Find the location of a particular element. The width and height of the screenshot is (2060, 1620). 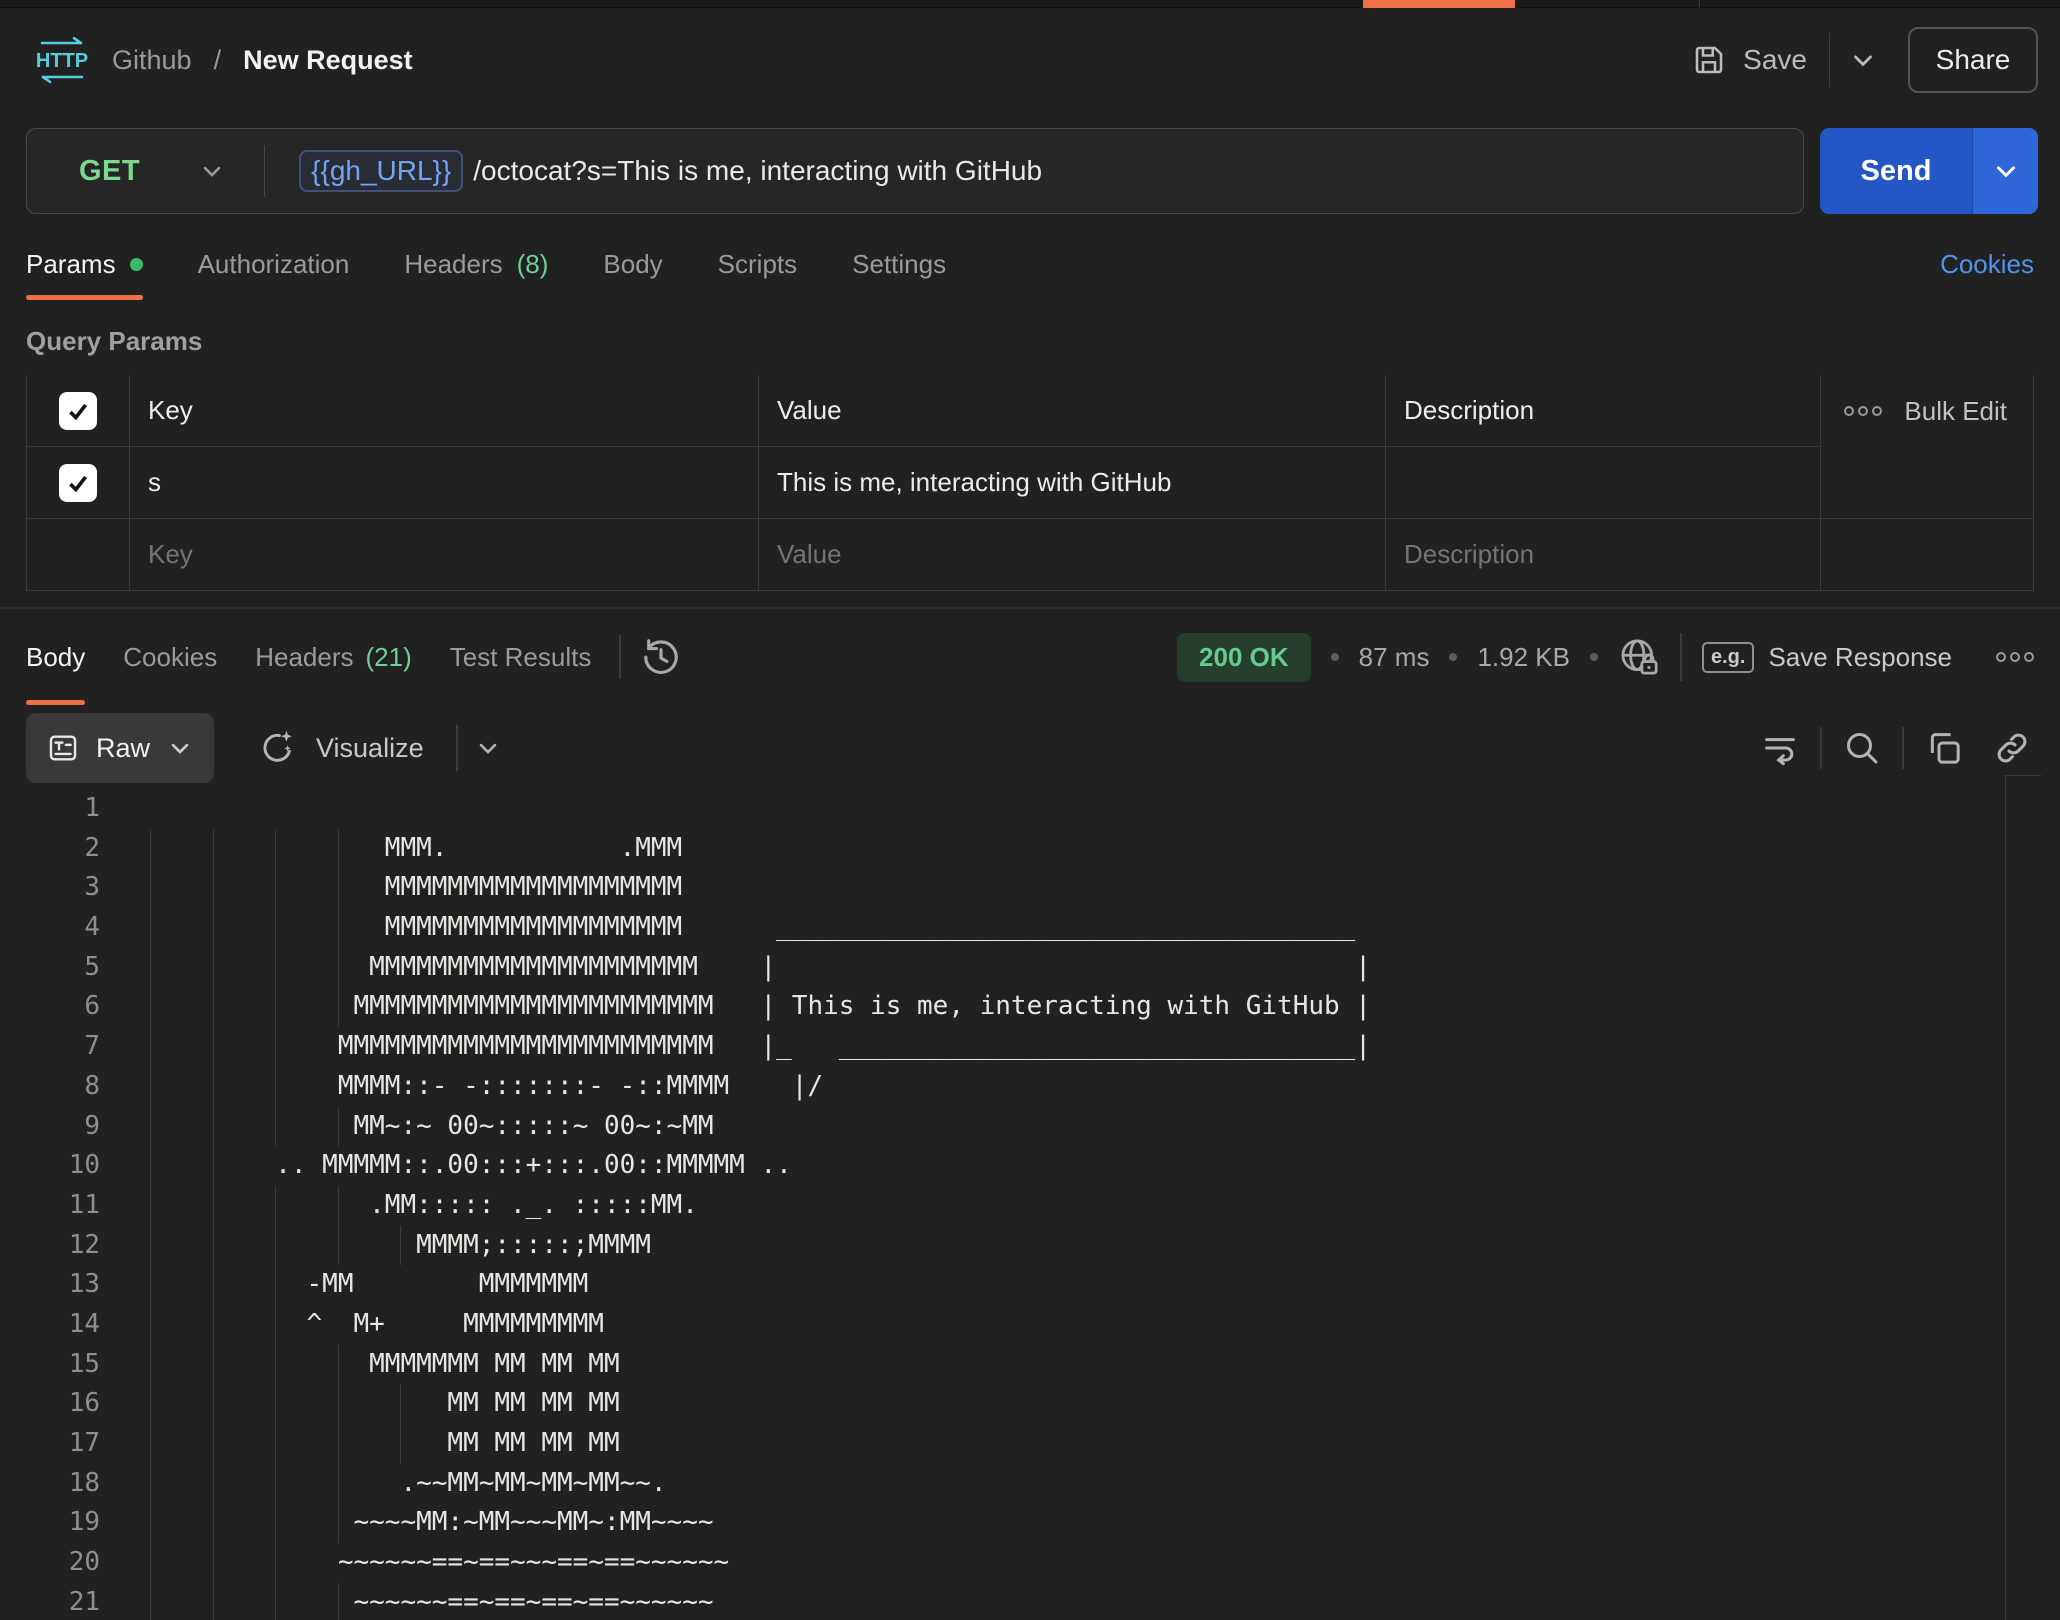

code-line: 20 ~~~~~~==~==~~~==~==~~~~~~ is located at coordinates (1030, 1563).